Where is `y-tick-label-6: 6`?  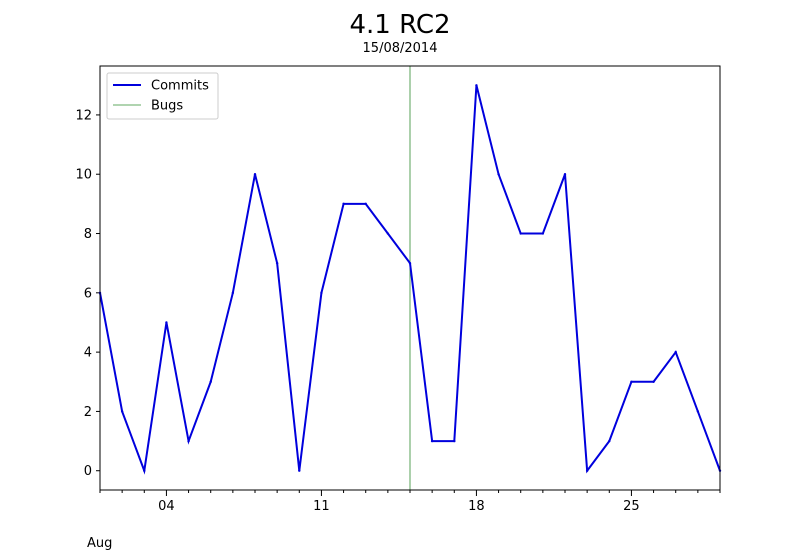
y-tick-label-6: 6 is located at coordinates (88, 293).